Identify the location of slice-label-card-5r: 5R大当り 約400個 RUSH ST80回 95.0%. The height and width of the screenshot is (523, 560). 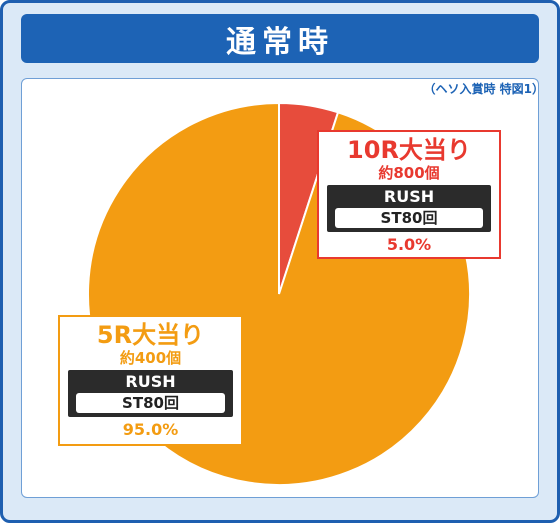
(150, 380).